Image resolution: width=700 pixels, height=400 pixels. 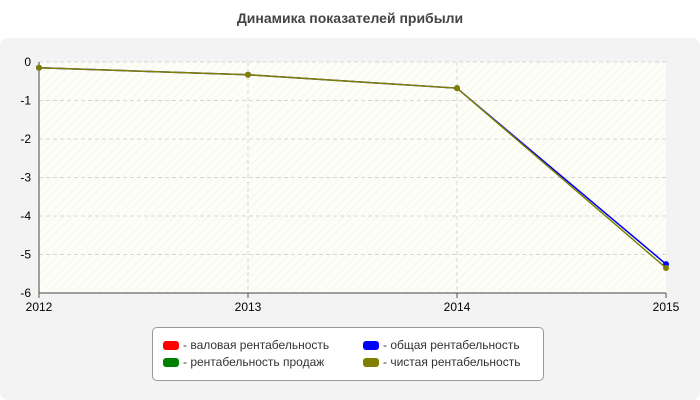 What do you see at coordinates (25, 293) in the screenshot?
I see `y-tick-label: -6` at bounding box center [25, 293].